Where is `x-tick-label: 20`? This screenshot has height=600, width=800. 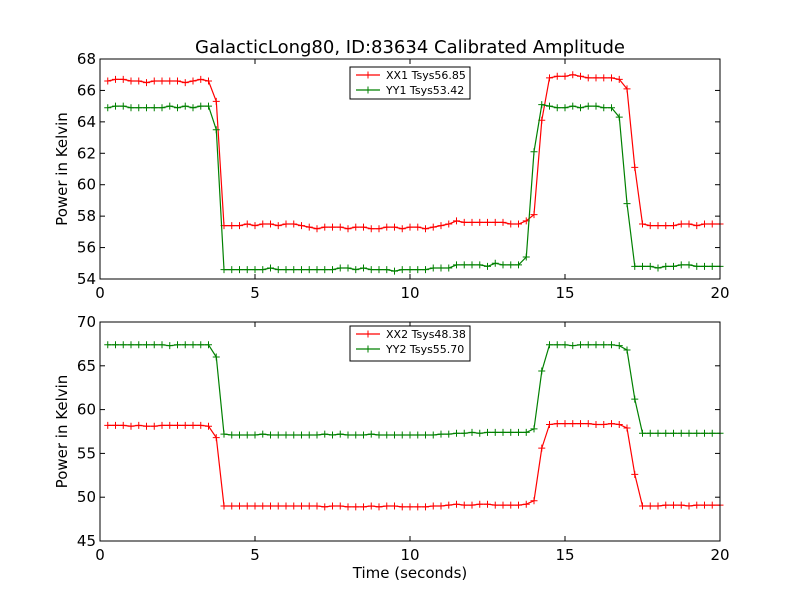 x-tick-label: 20 is located at coordinates (719, 555).